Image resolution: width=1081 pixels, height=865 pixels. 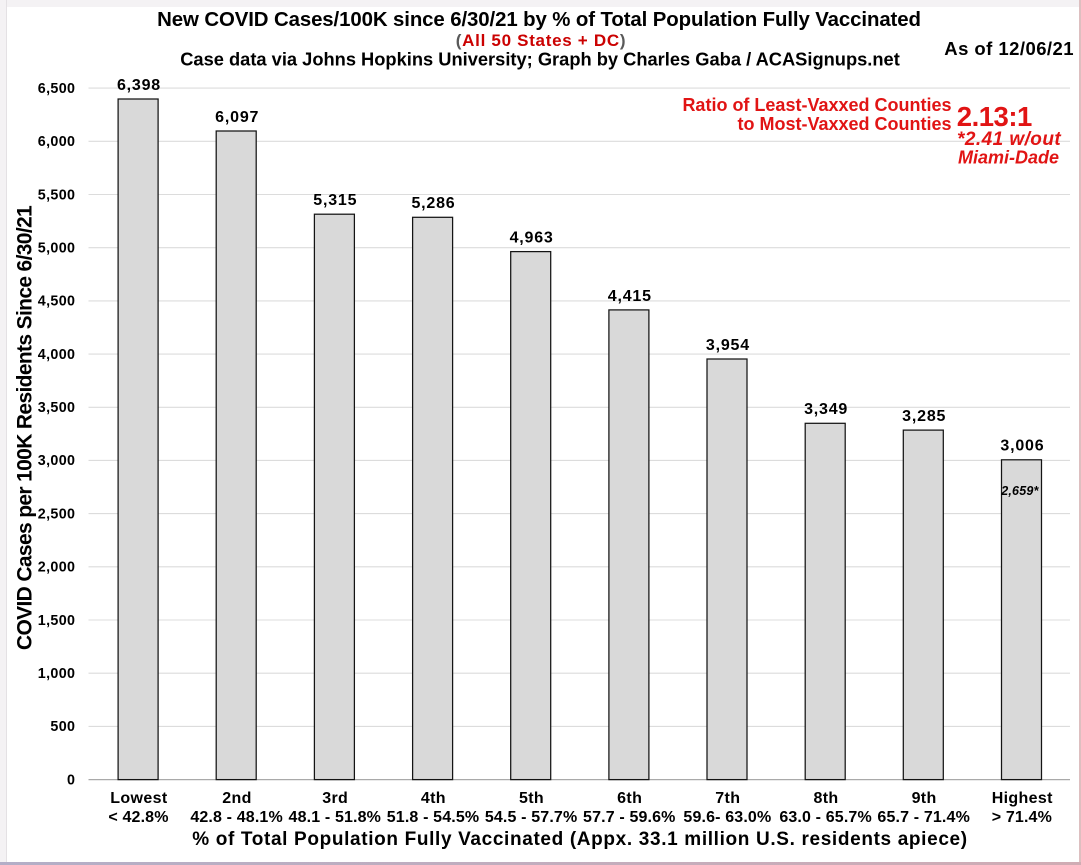 I want to click on svg-text: > 71.4%, so click(x=1022, y=817).